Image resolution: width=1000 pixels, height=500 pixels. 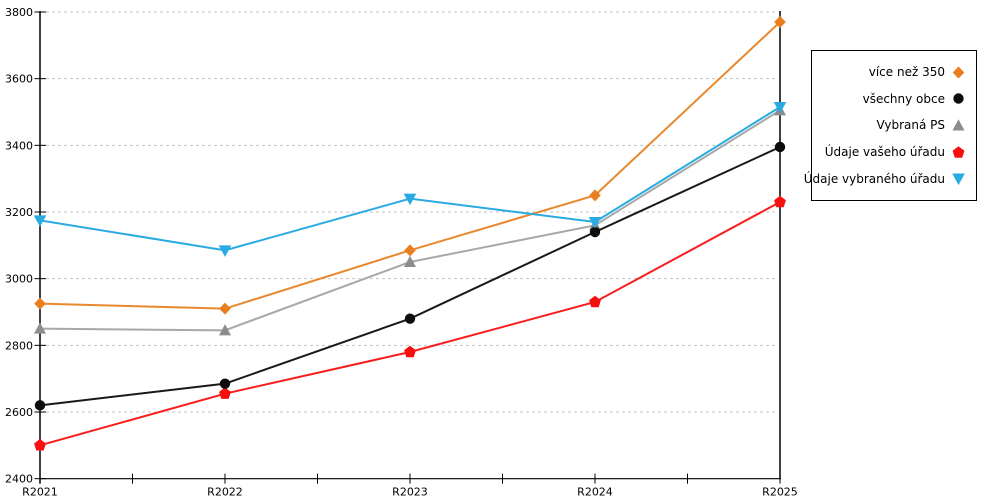 What do you see at coordinates (19, 479) in the screenshot?
I see `y-tick-label: 2400` at bounding box center [19, 479].